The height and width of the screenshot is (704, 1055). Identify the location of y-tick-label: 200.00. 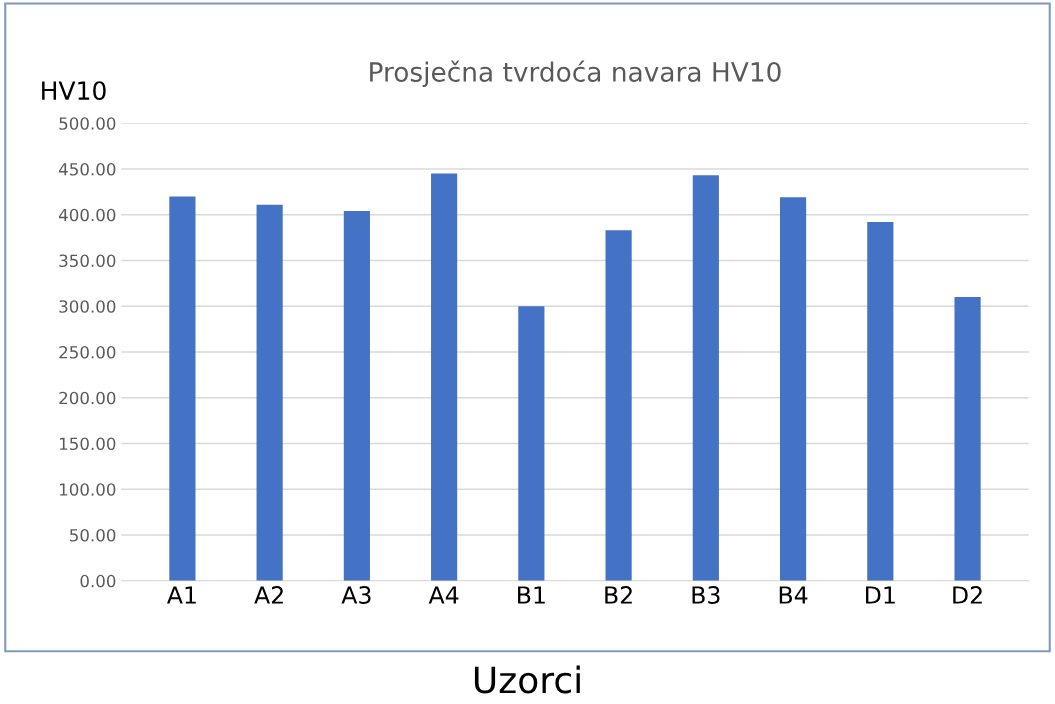
(87, 398).